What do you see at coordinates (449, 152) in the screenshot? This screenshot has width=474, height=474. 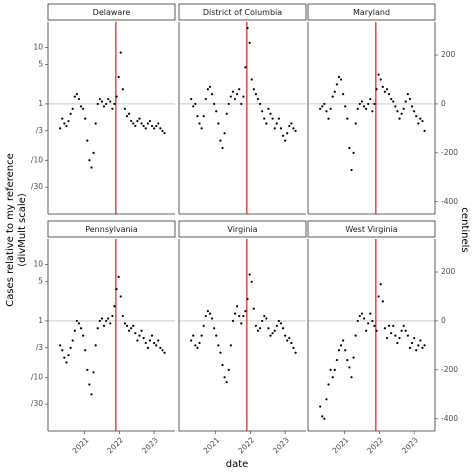 I see `y2-tick-label: -200` at bounding box center [449, 152].